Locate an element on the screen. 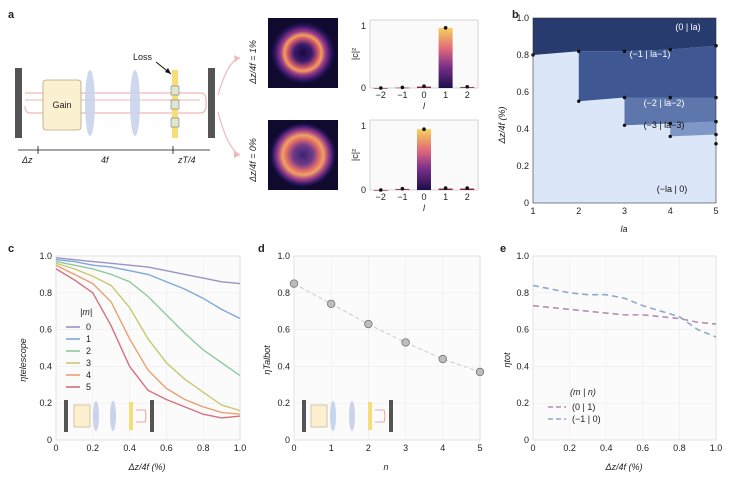 This screenshot has height=487, width=732. beam-path is located at coordinates (115, 103).